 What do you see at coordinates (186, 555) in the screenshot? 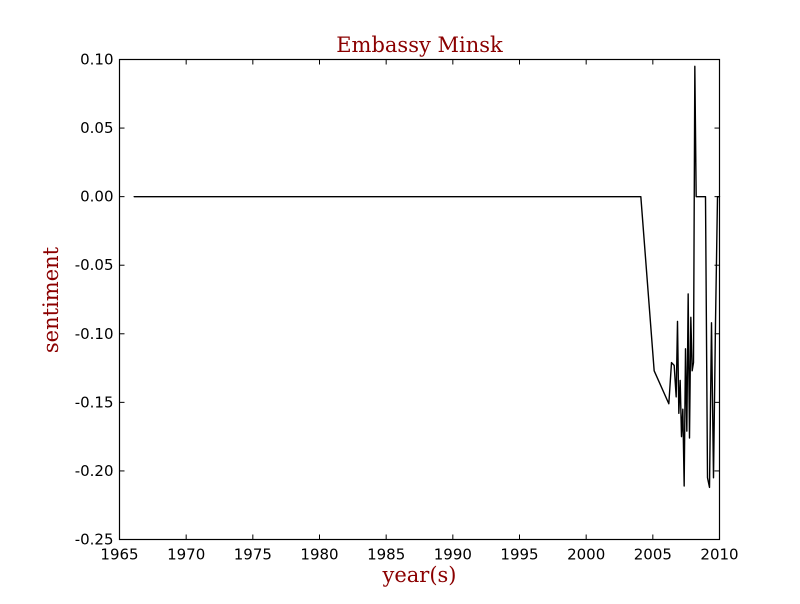
I see `x-tick-label: 1970` at bounding box center [186, 555].